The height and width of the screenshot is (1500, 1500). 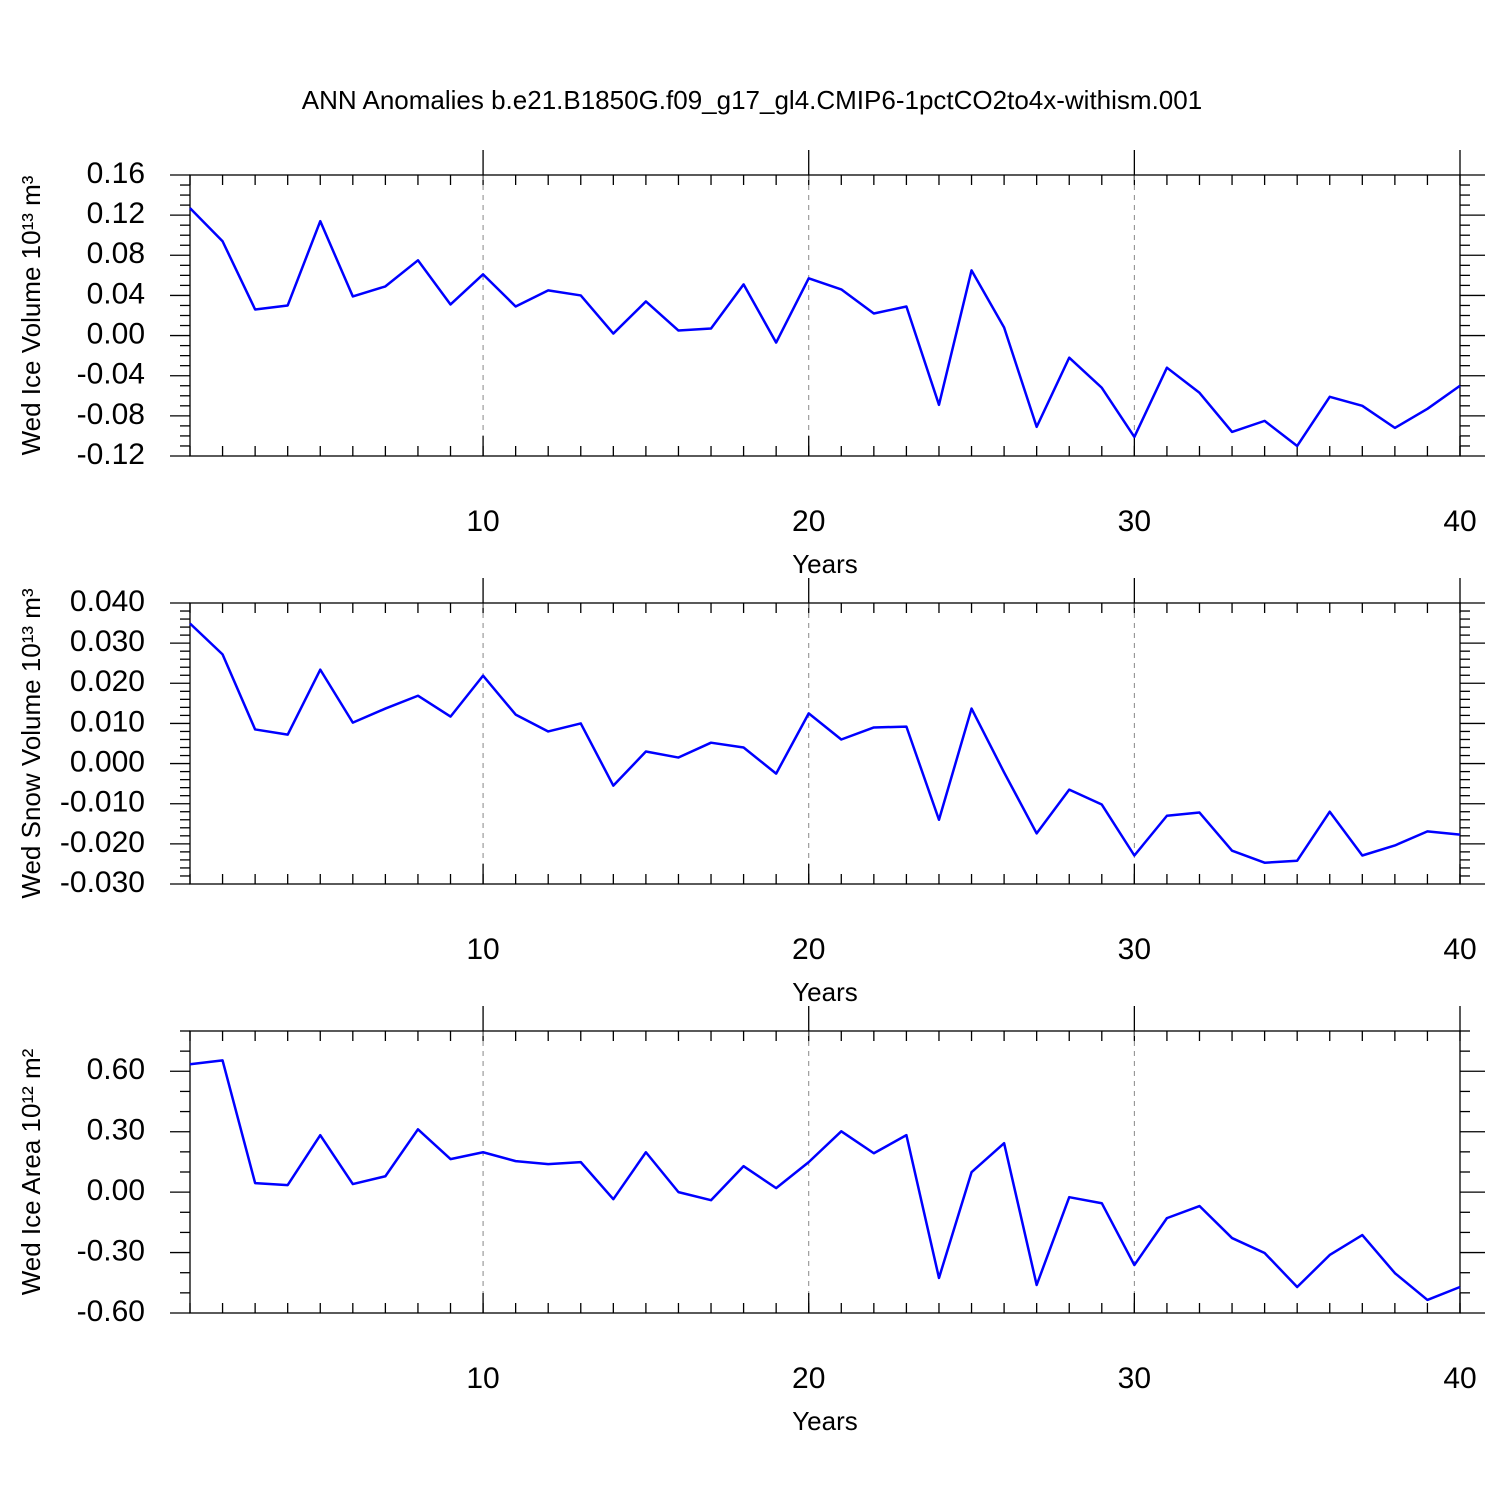 What do you see at coordinates (111, 1311) in the screenshot?
I see `y-tick-label: -0.60` at bounding box center [111, 1311].